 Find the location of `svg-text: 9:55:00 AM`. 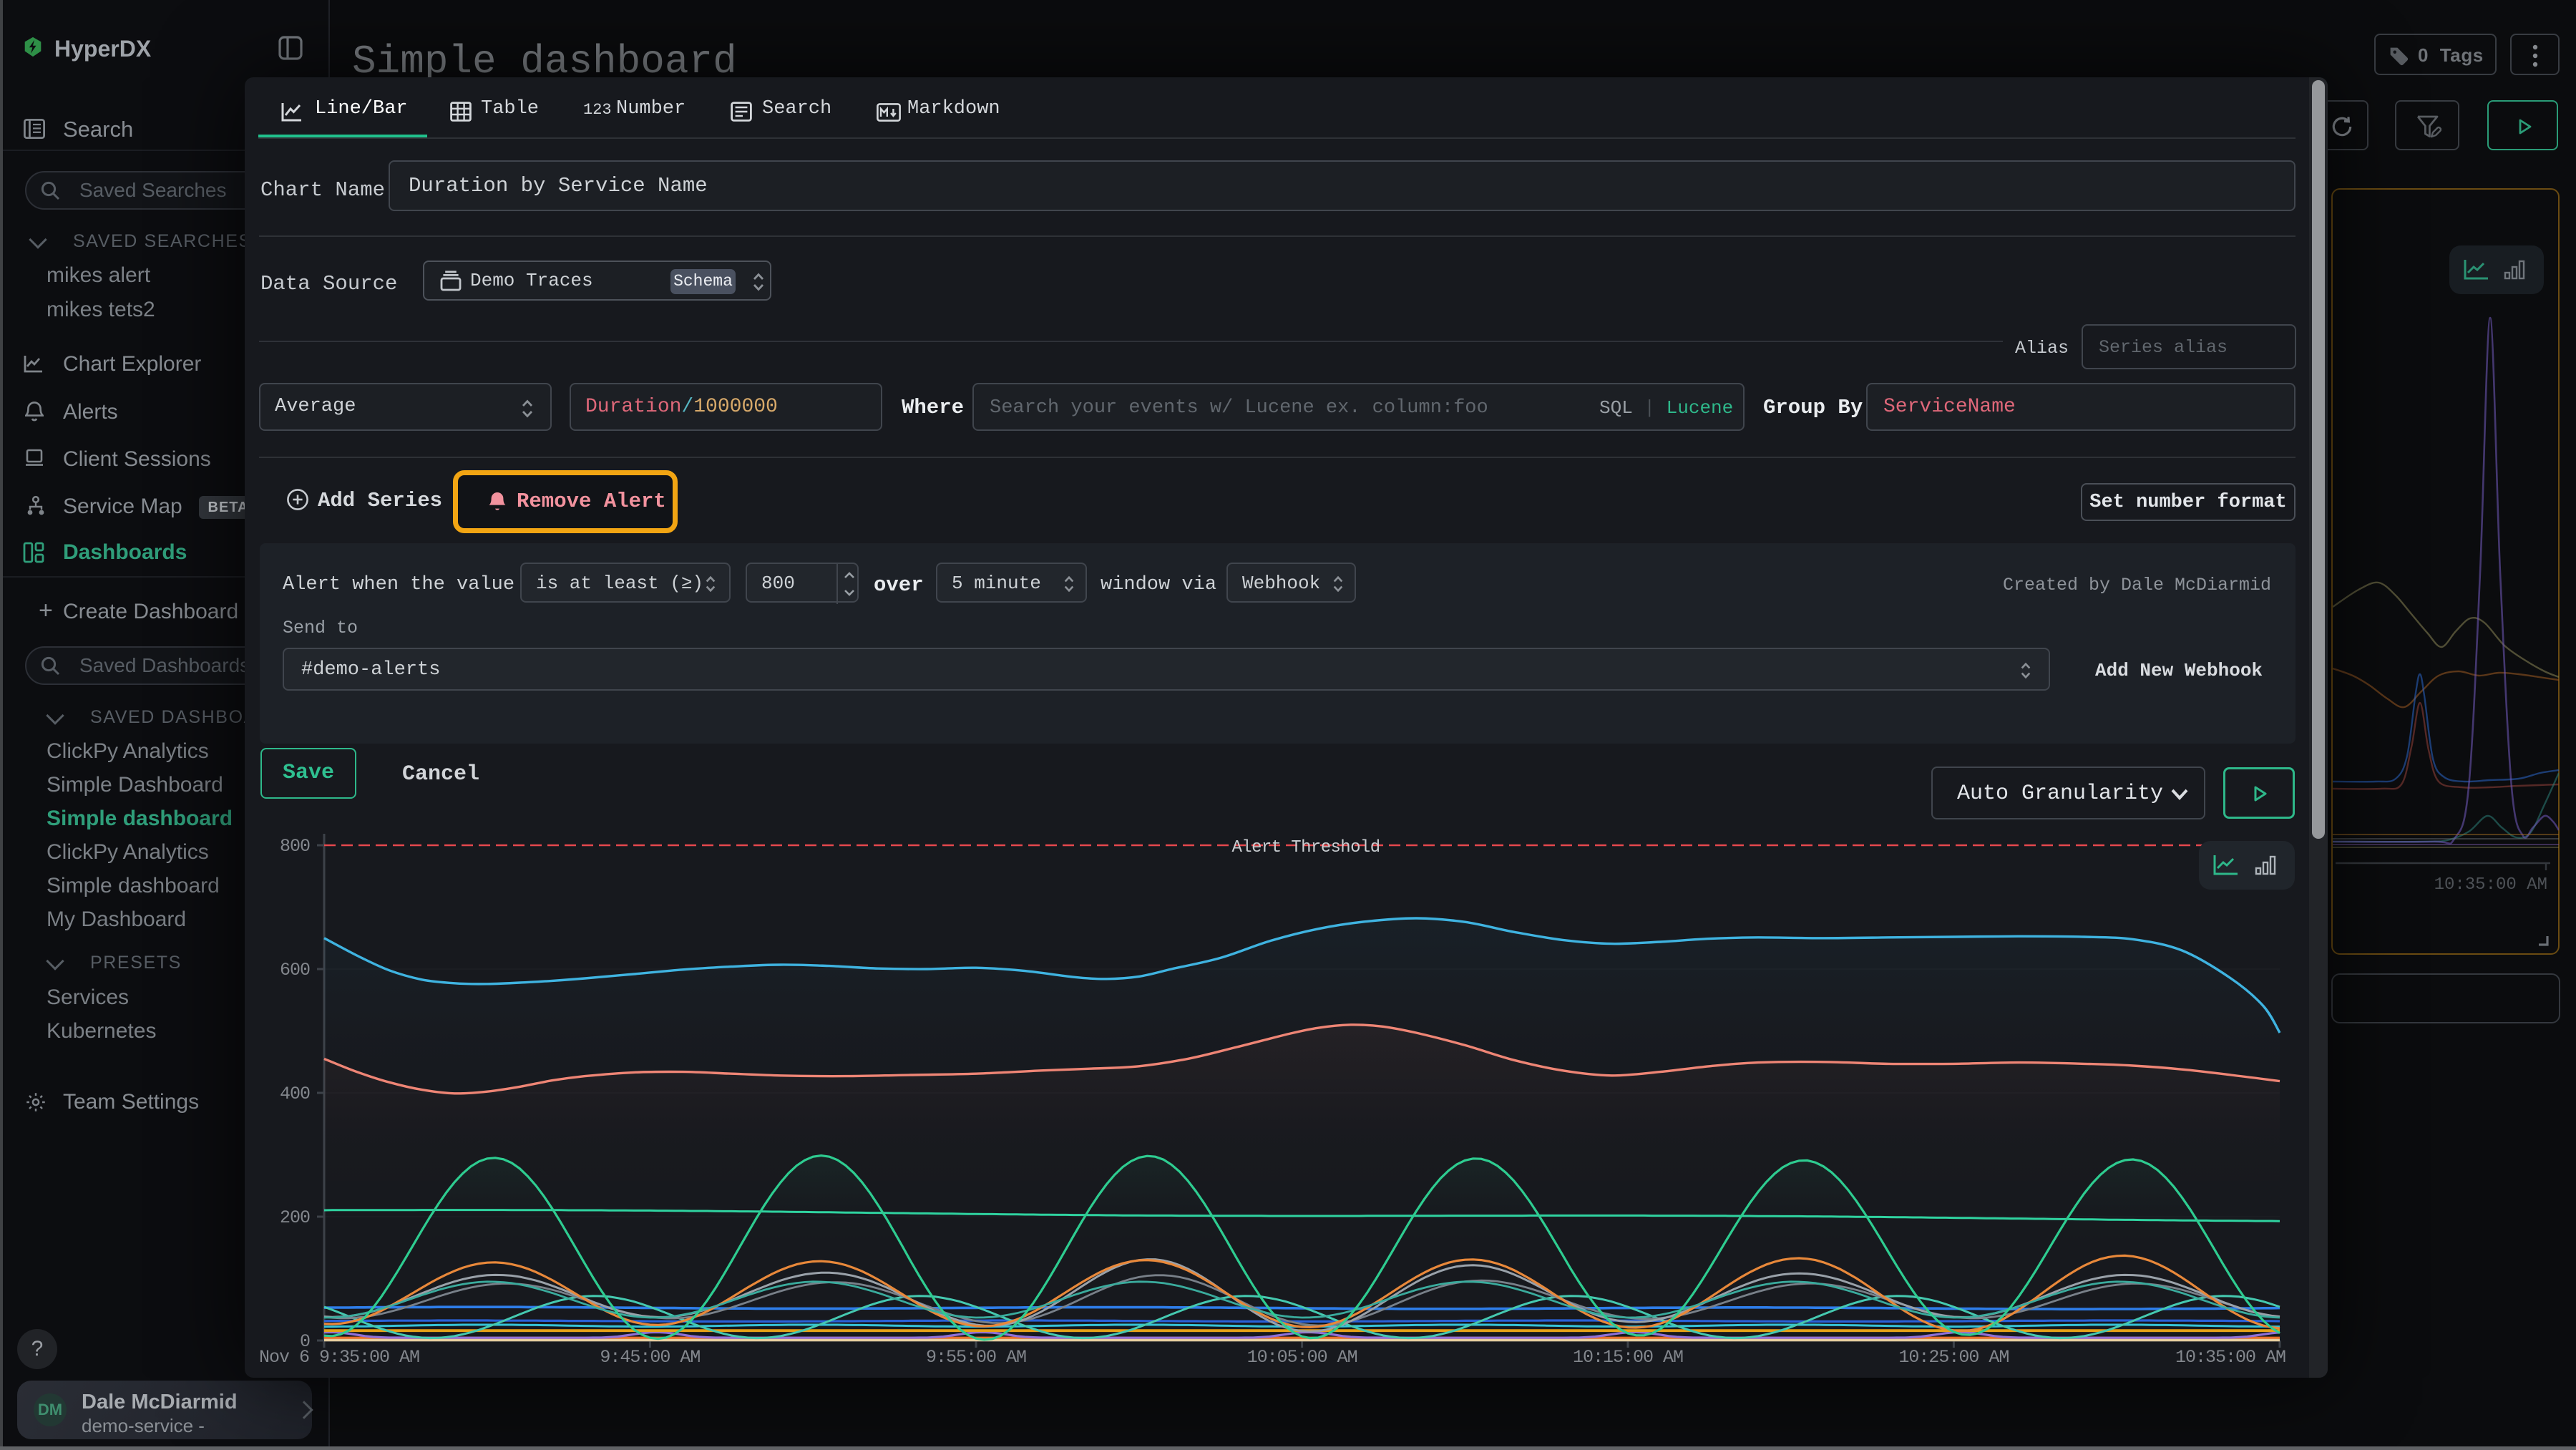

svg-text: 9:55:00 AM is located at coordinates (976, 1357).